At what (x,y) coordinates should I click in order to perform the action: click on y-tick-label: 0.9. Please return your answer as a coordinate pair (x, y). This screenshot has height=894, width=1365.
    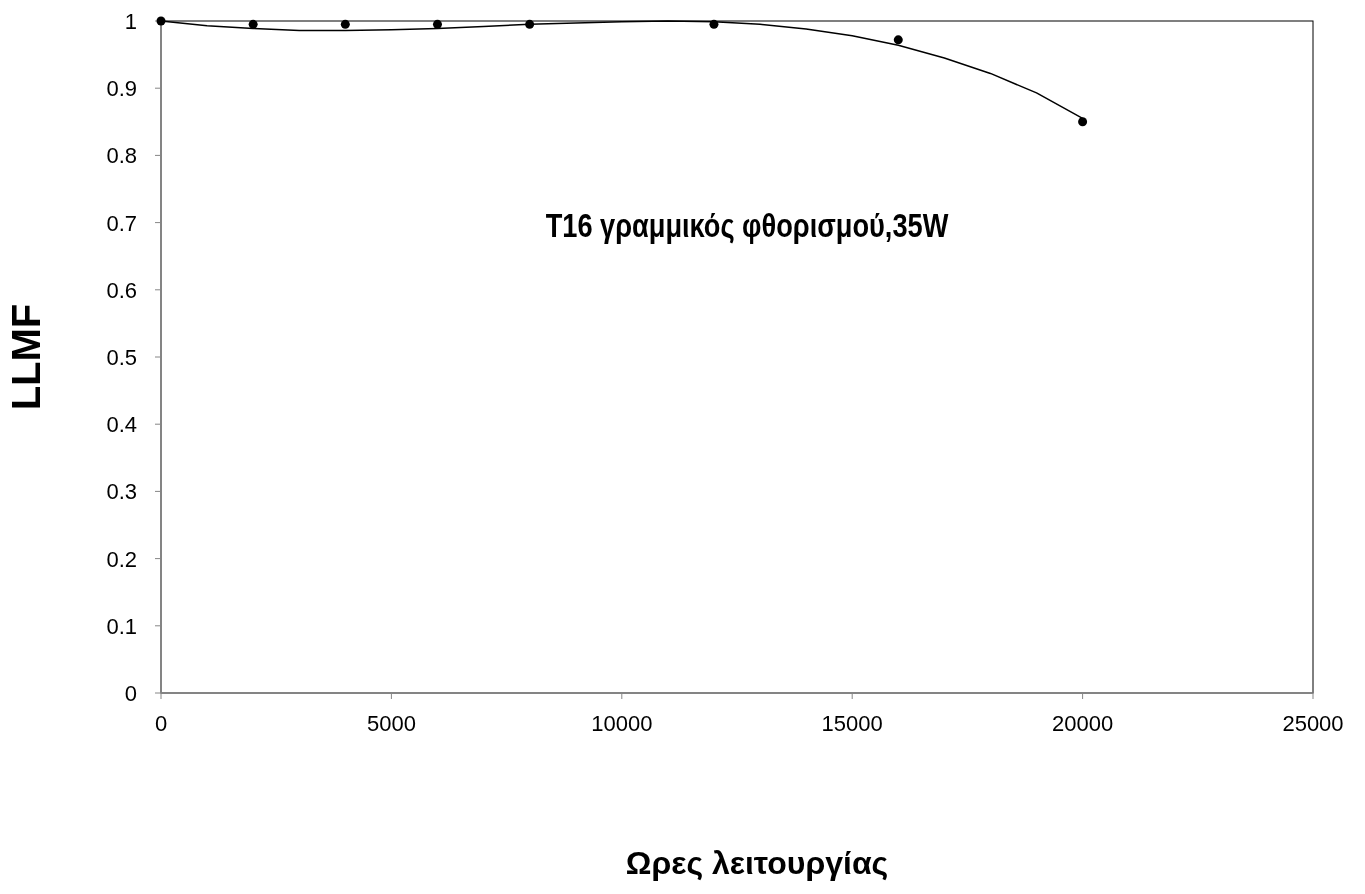
    Looking at the image, I should click on (121, 89).